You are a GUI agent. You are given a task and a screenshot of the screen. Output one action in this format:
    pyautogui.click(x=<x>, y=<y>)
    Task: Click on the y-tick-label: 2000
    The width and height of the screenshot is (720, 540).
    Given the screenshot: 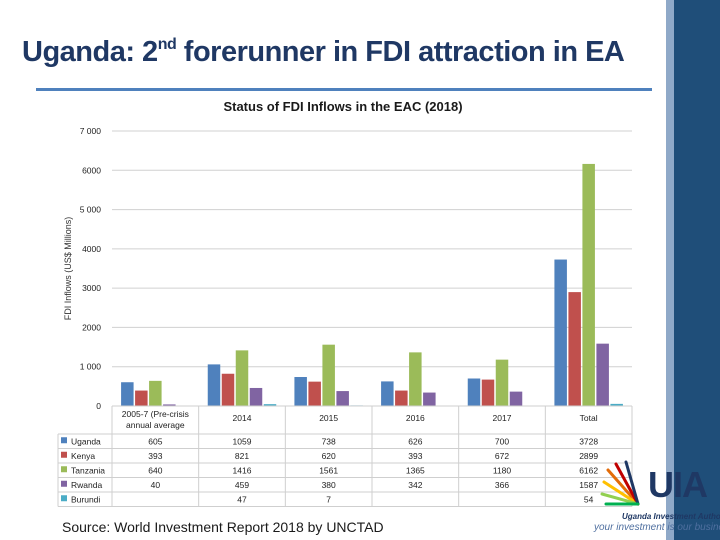 What is the action you would take?
    pyautogui.click(x=91, y=327)
    